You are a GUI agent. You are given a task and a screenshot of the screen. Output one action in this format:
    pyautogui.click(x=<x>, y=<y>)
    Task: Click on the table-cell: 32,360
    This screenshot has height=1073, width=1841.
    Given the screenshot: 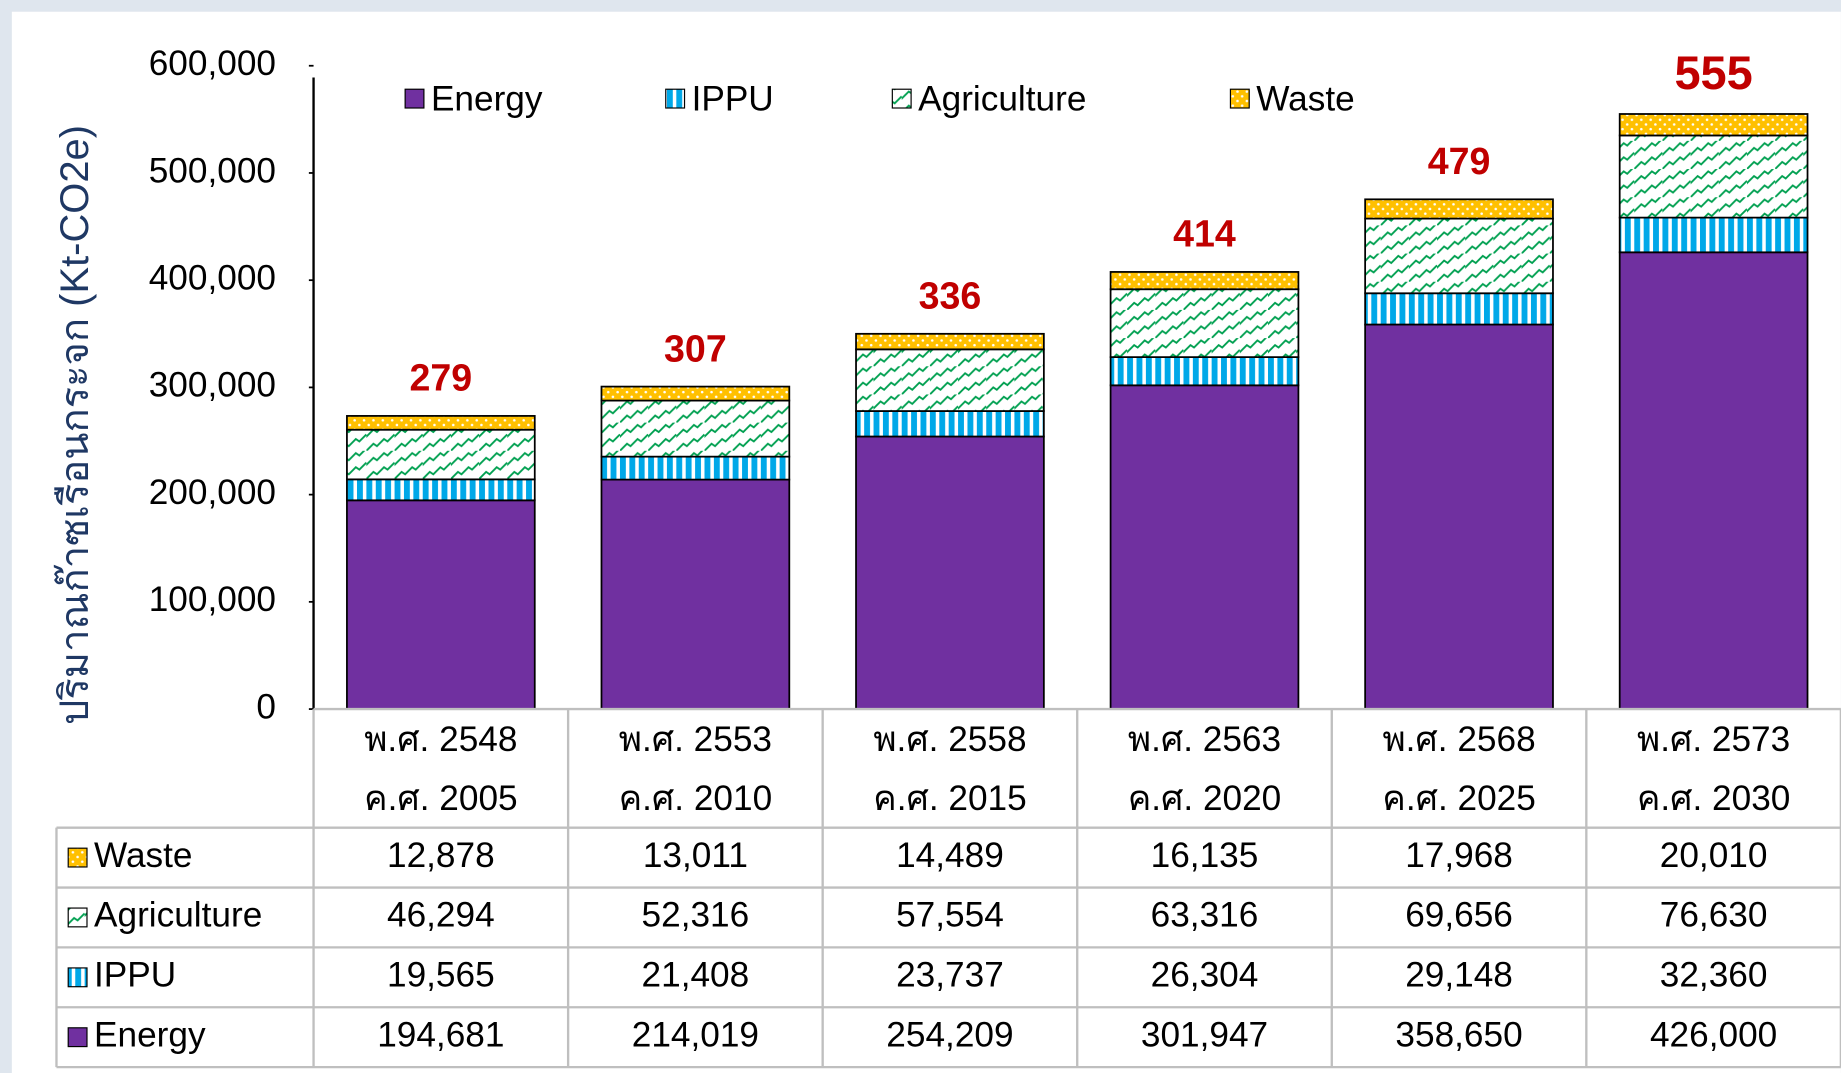 What is the action you would take?
    pyautogui.click(x=1714, y=975)
    